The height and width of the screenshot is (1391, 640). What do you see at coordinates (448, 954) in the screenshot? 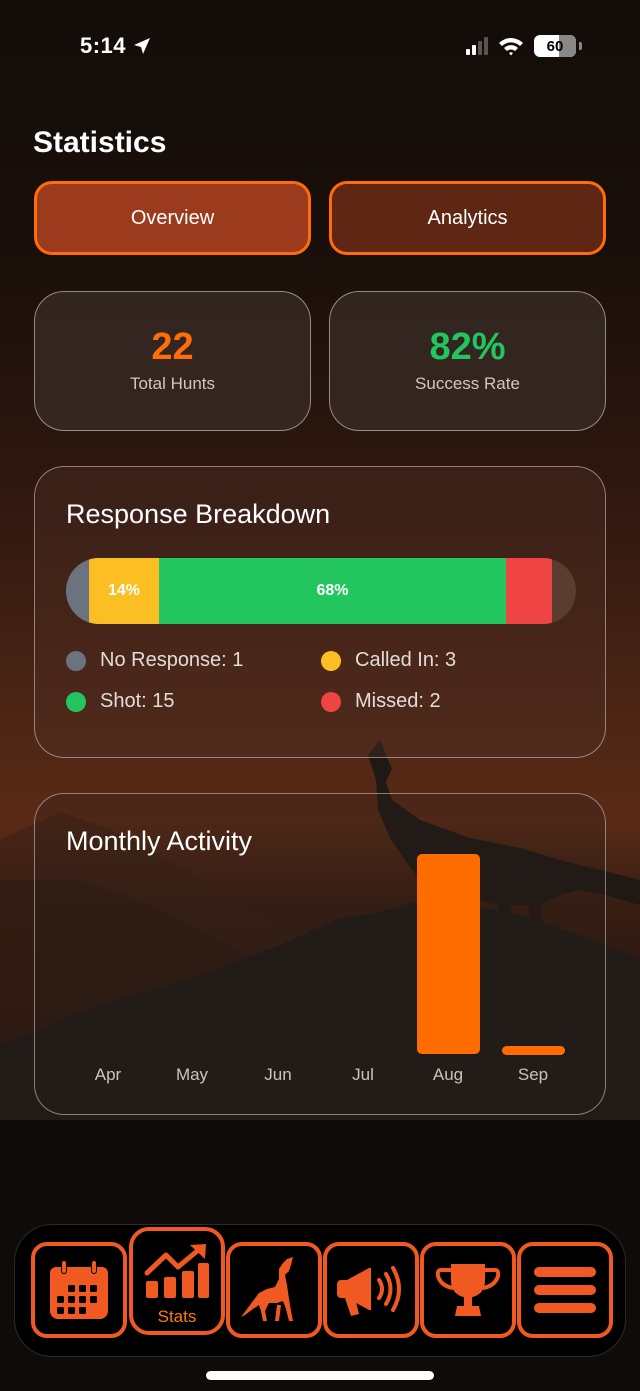
I see `bar-aug` at bounding box center [448, 954].